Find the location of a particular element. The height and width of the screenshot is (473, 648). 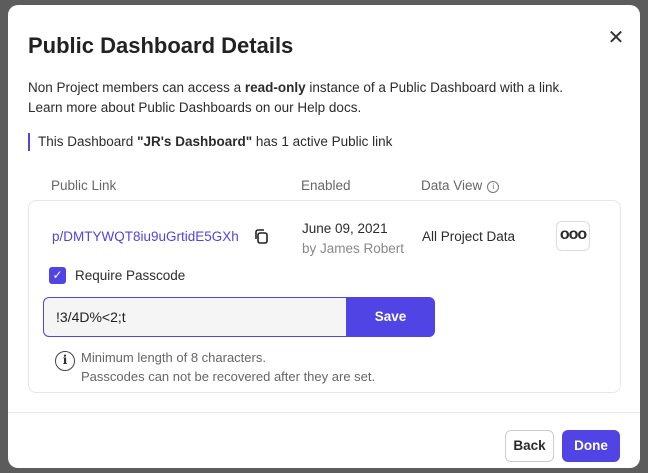

enabled-info: June 09, 2021 by James Robert is located at coordinates (353, 239).